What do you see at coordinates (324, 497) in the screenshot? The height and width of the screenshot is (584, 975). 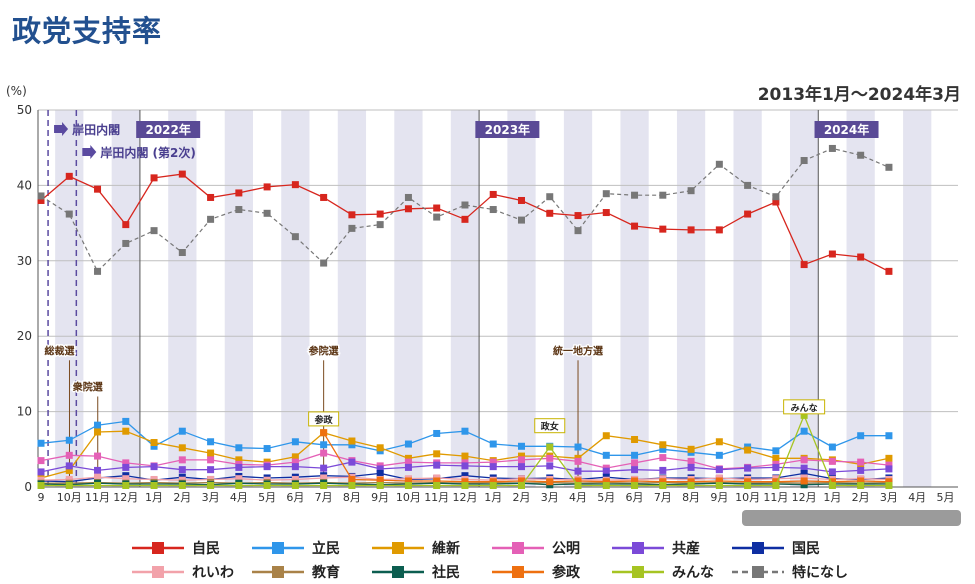 I see `x-tick-label: 7月` at bounding box center [324, 497].